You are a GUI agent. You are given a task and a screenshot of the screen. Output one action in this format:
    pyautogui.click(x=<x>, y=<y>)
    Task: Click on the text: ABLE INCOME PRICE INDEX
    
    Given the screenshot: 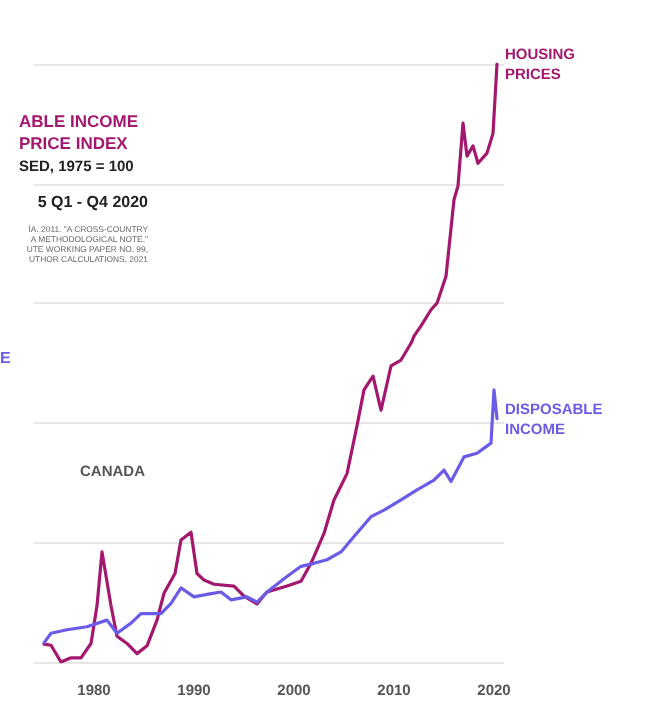 What is the action you would take?
    pyautogui.click(x=79, y=132)
    